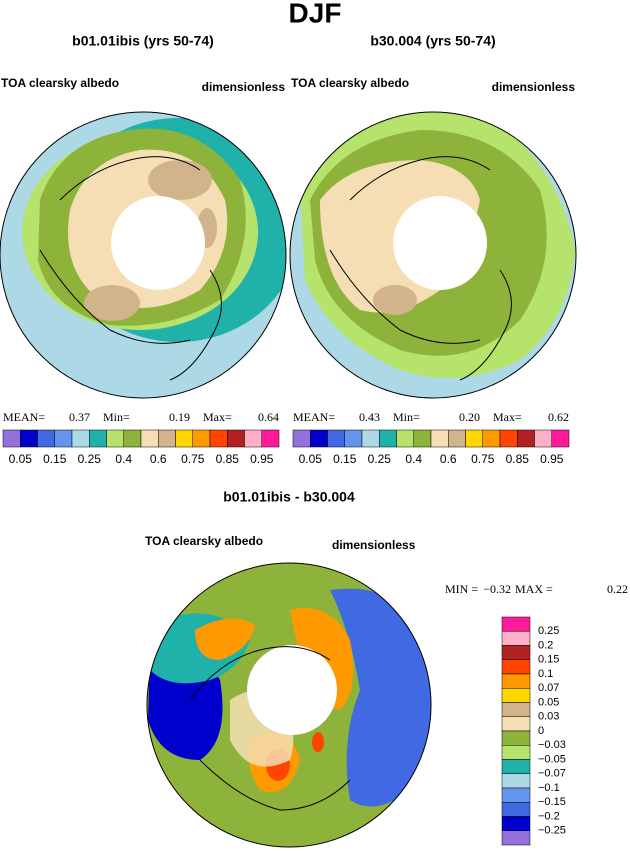 The image size is (630, 851). I want to click on colorbar-label: −0.1, so click(549, 788).